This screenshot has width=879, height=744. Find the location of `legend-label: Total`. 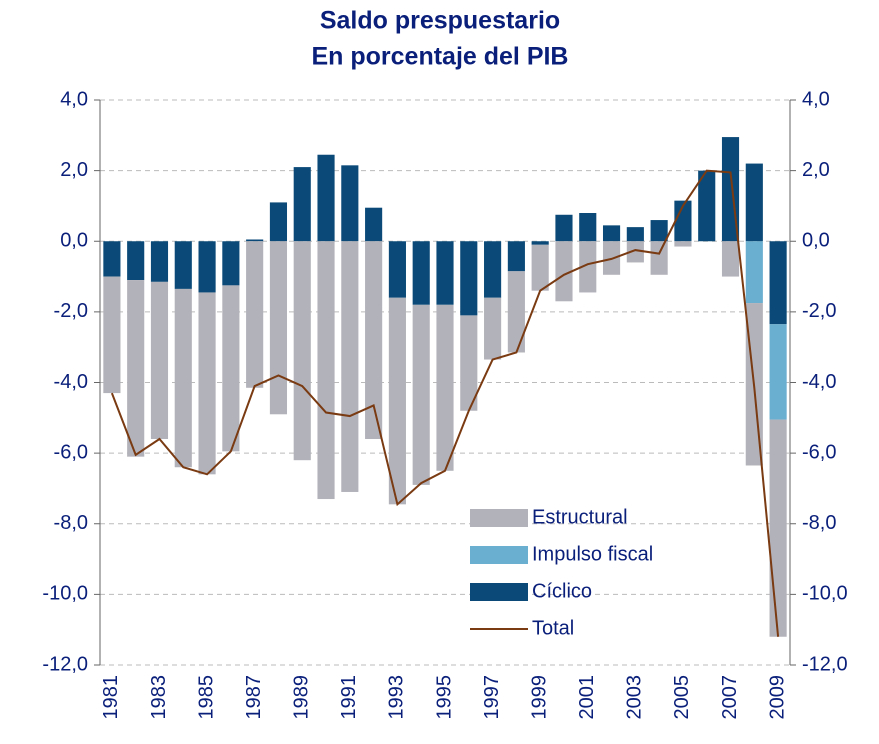

legend-label: Total is located at coordinates (553, 628).